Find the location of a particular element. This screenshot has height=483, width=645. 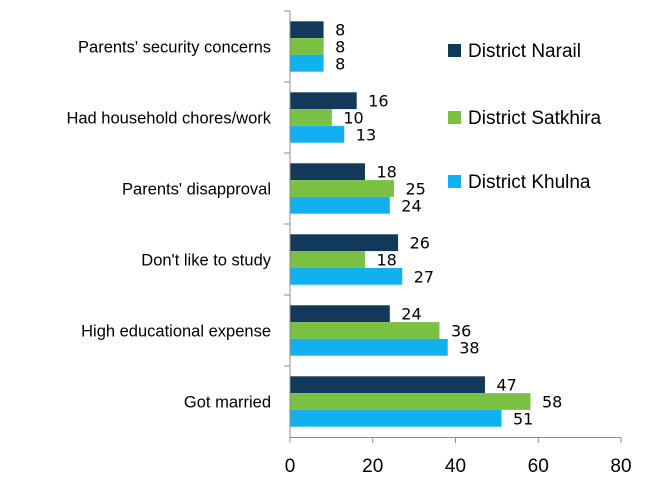

legend-label: District Khulna is located at coordinates (529, 182).